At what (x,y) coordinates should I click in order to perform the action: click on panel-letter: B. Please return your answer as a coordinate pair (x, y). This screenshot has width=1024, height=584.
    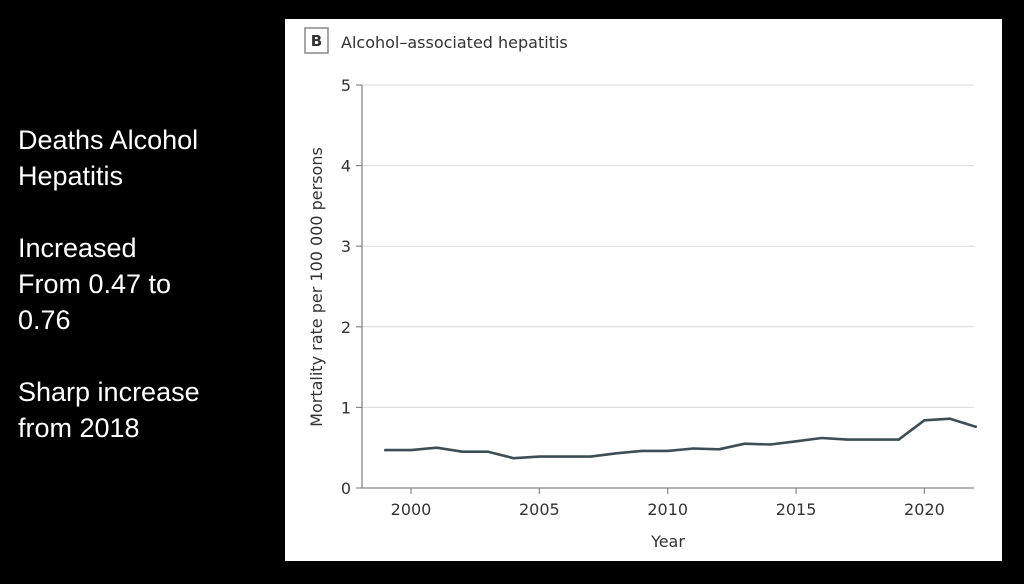
    Looking at the image, I should click on (316, 41).